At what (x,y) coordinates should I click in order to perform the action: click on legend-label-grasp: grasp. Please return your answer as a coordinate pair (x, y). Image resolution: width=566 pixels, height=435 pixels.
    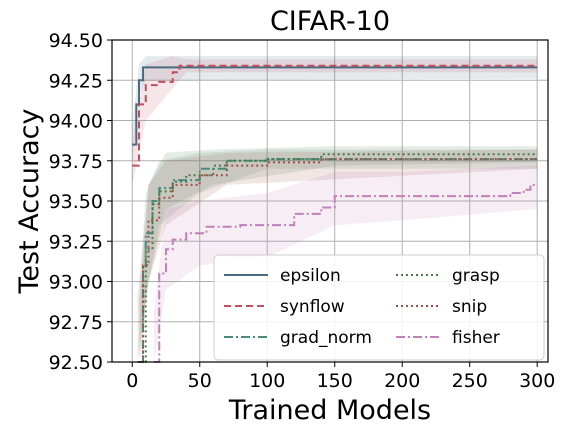
    Looking at the image, I should click on (476, 276).